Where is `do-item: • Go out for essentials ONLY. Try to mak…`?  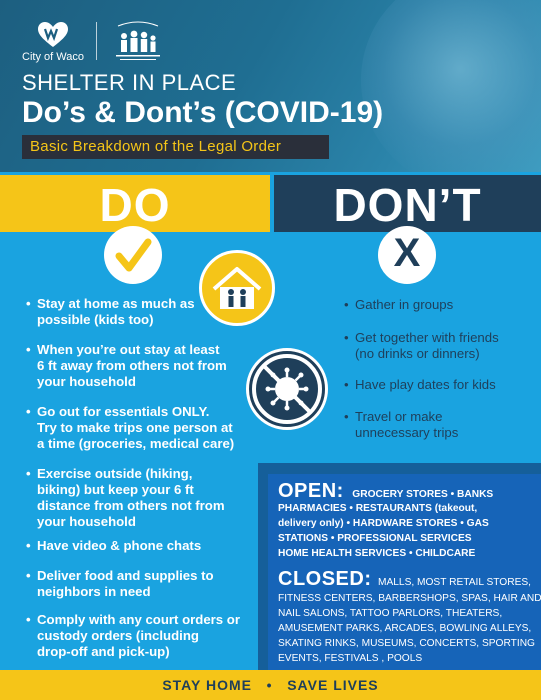 do-item: • Go out for essentials ONLY. Try to mak… is located at coordinates (130, 427).